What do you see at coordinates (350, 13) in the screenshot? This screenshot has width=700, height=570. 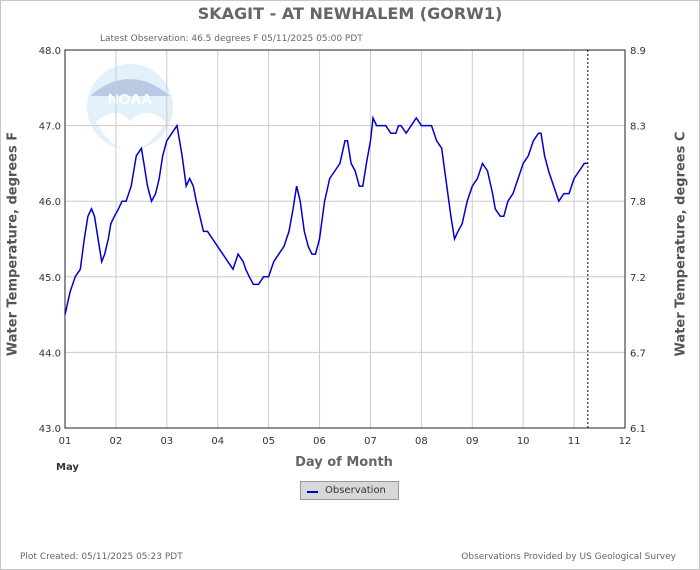 I see `chart-title: SKAGIT - AT NEWHALEM (GORW1)` at bounding box center [350, 13].